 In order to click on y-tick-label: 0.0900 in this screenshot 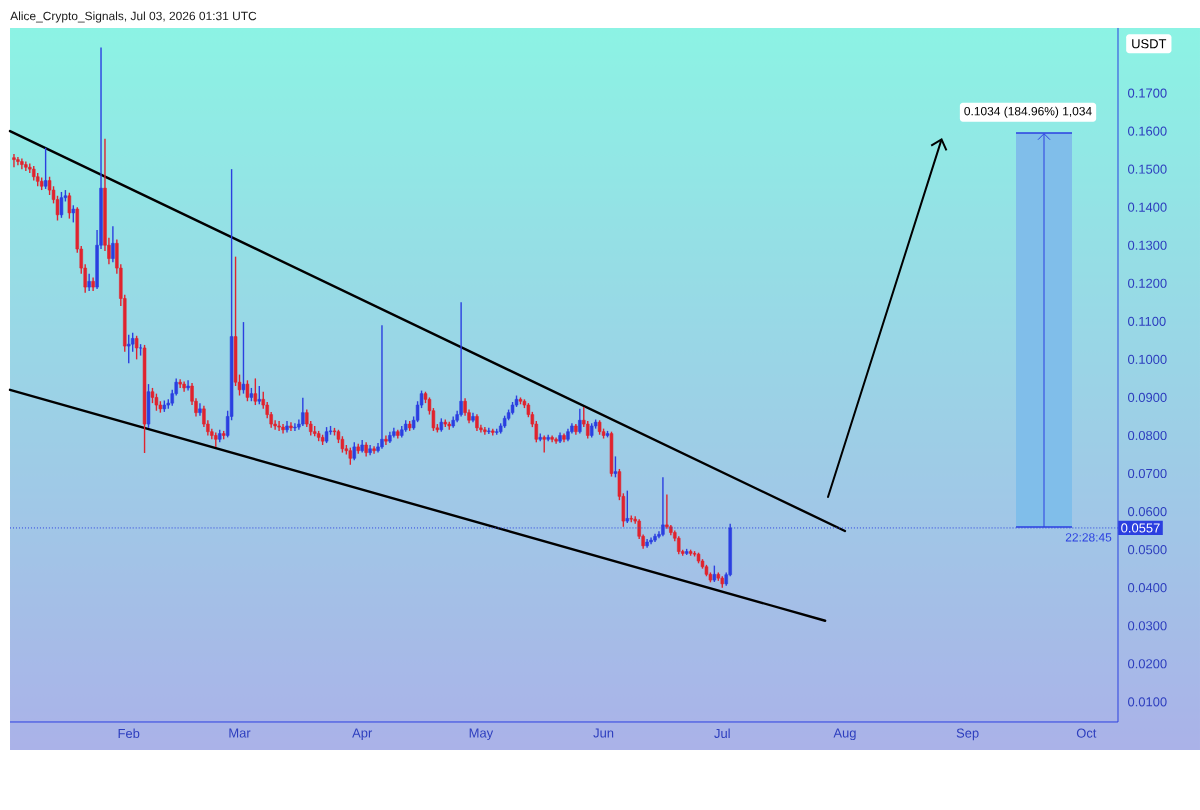, I will do `click(1147, 397)`.